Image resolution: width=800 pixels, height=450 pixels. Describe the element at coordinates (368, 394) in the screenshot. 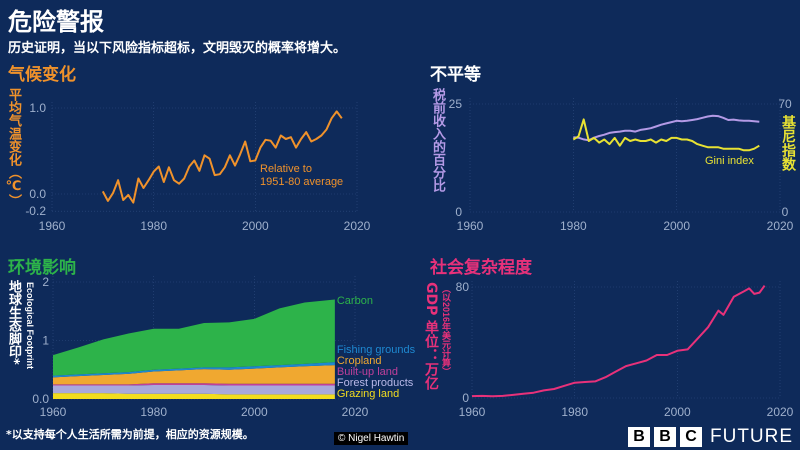

I see `legend-label: Grazing land` at that location.